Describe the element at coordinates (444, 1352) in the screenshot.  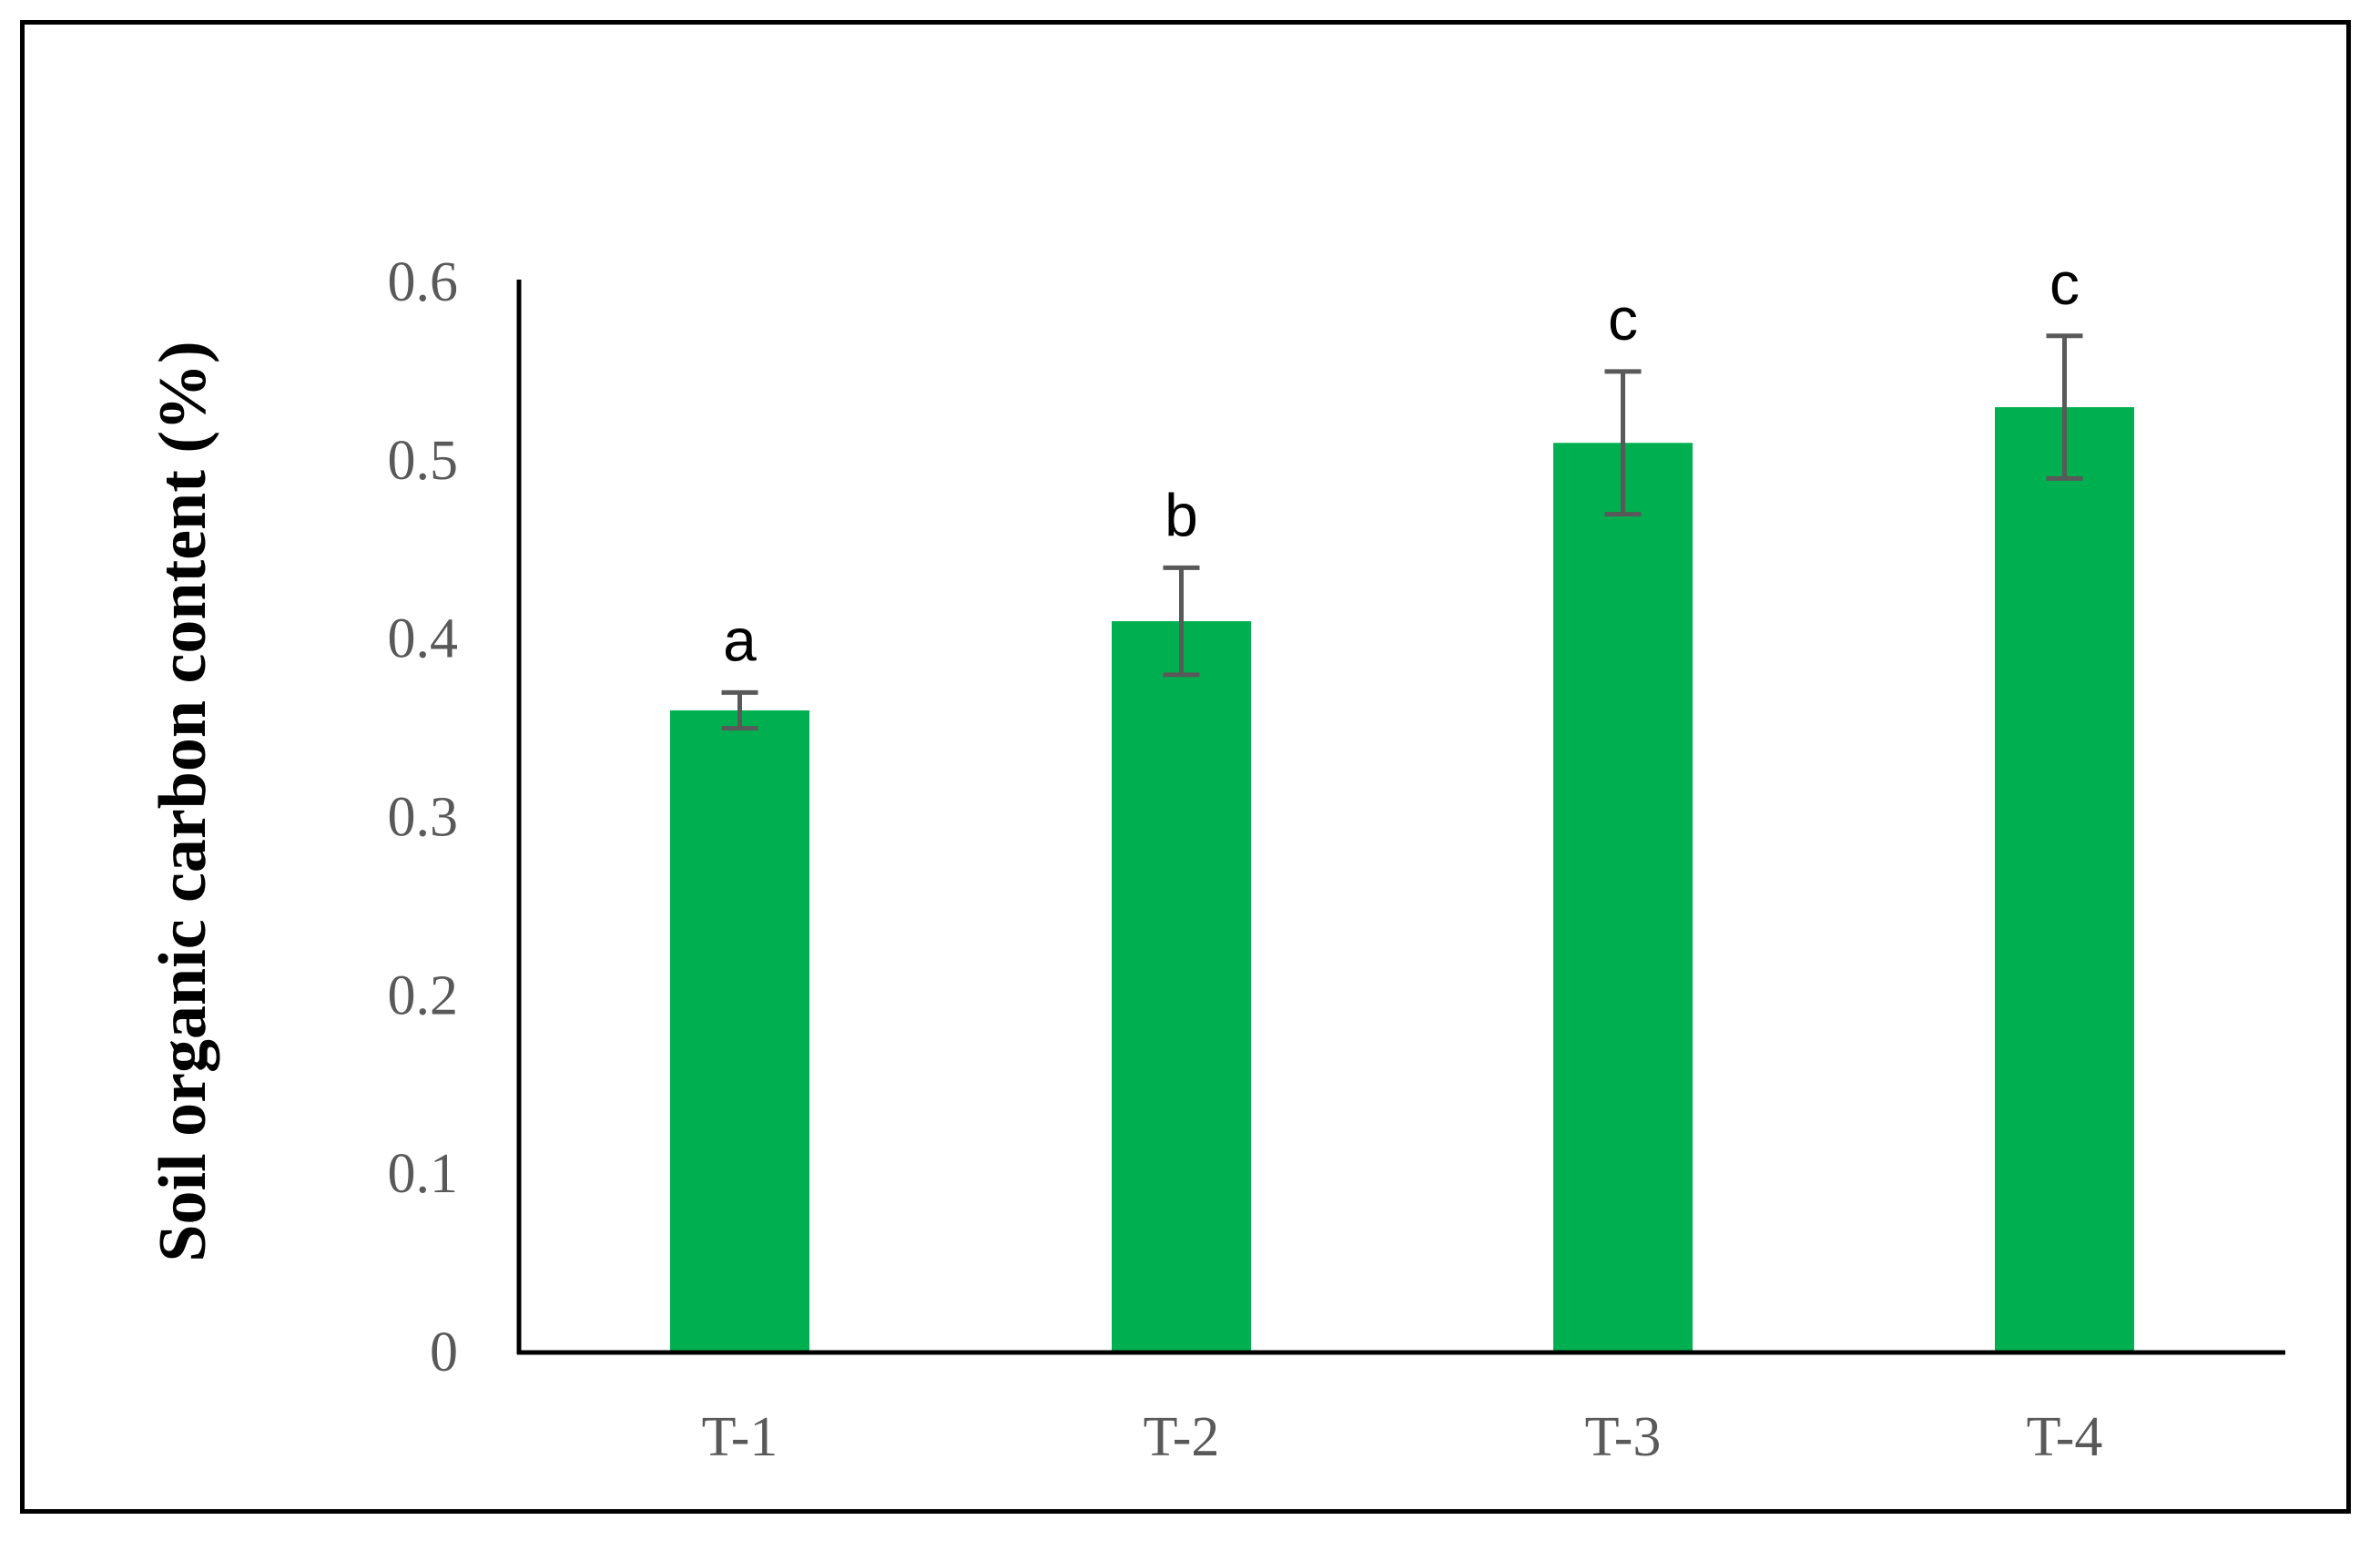
I see `y-tick-label: 0` at that location.